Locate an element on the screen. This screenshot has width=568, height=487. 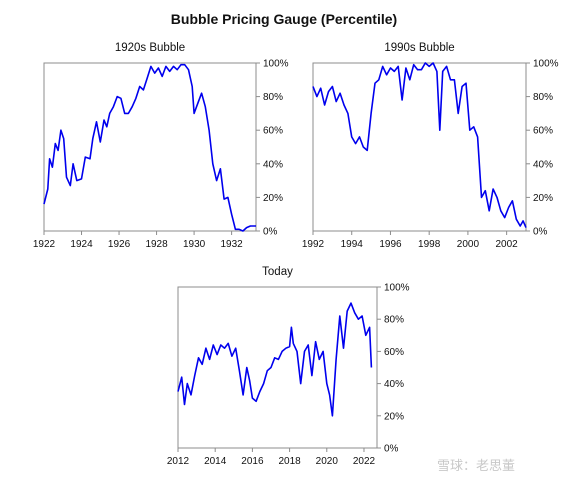
chart-main-title: Bubble Pricing Gauge (Percentile) is located at coordinates (284, 19).